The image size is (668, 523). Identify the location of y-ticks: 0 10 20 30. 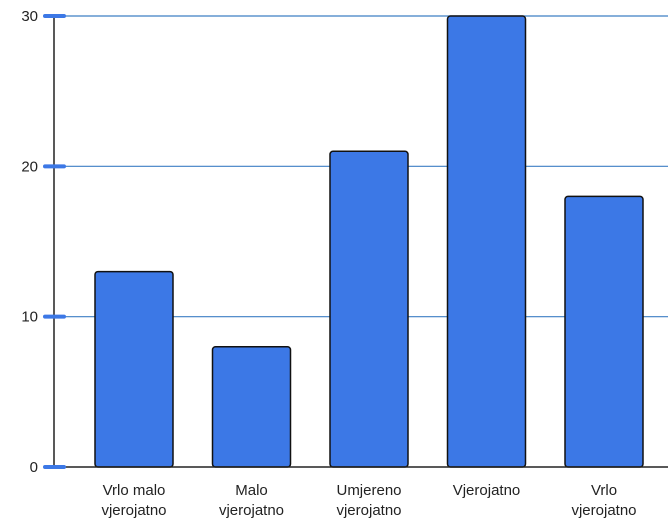
(43, 242).